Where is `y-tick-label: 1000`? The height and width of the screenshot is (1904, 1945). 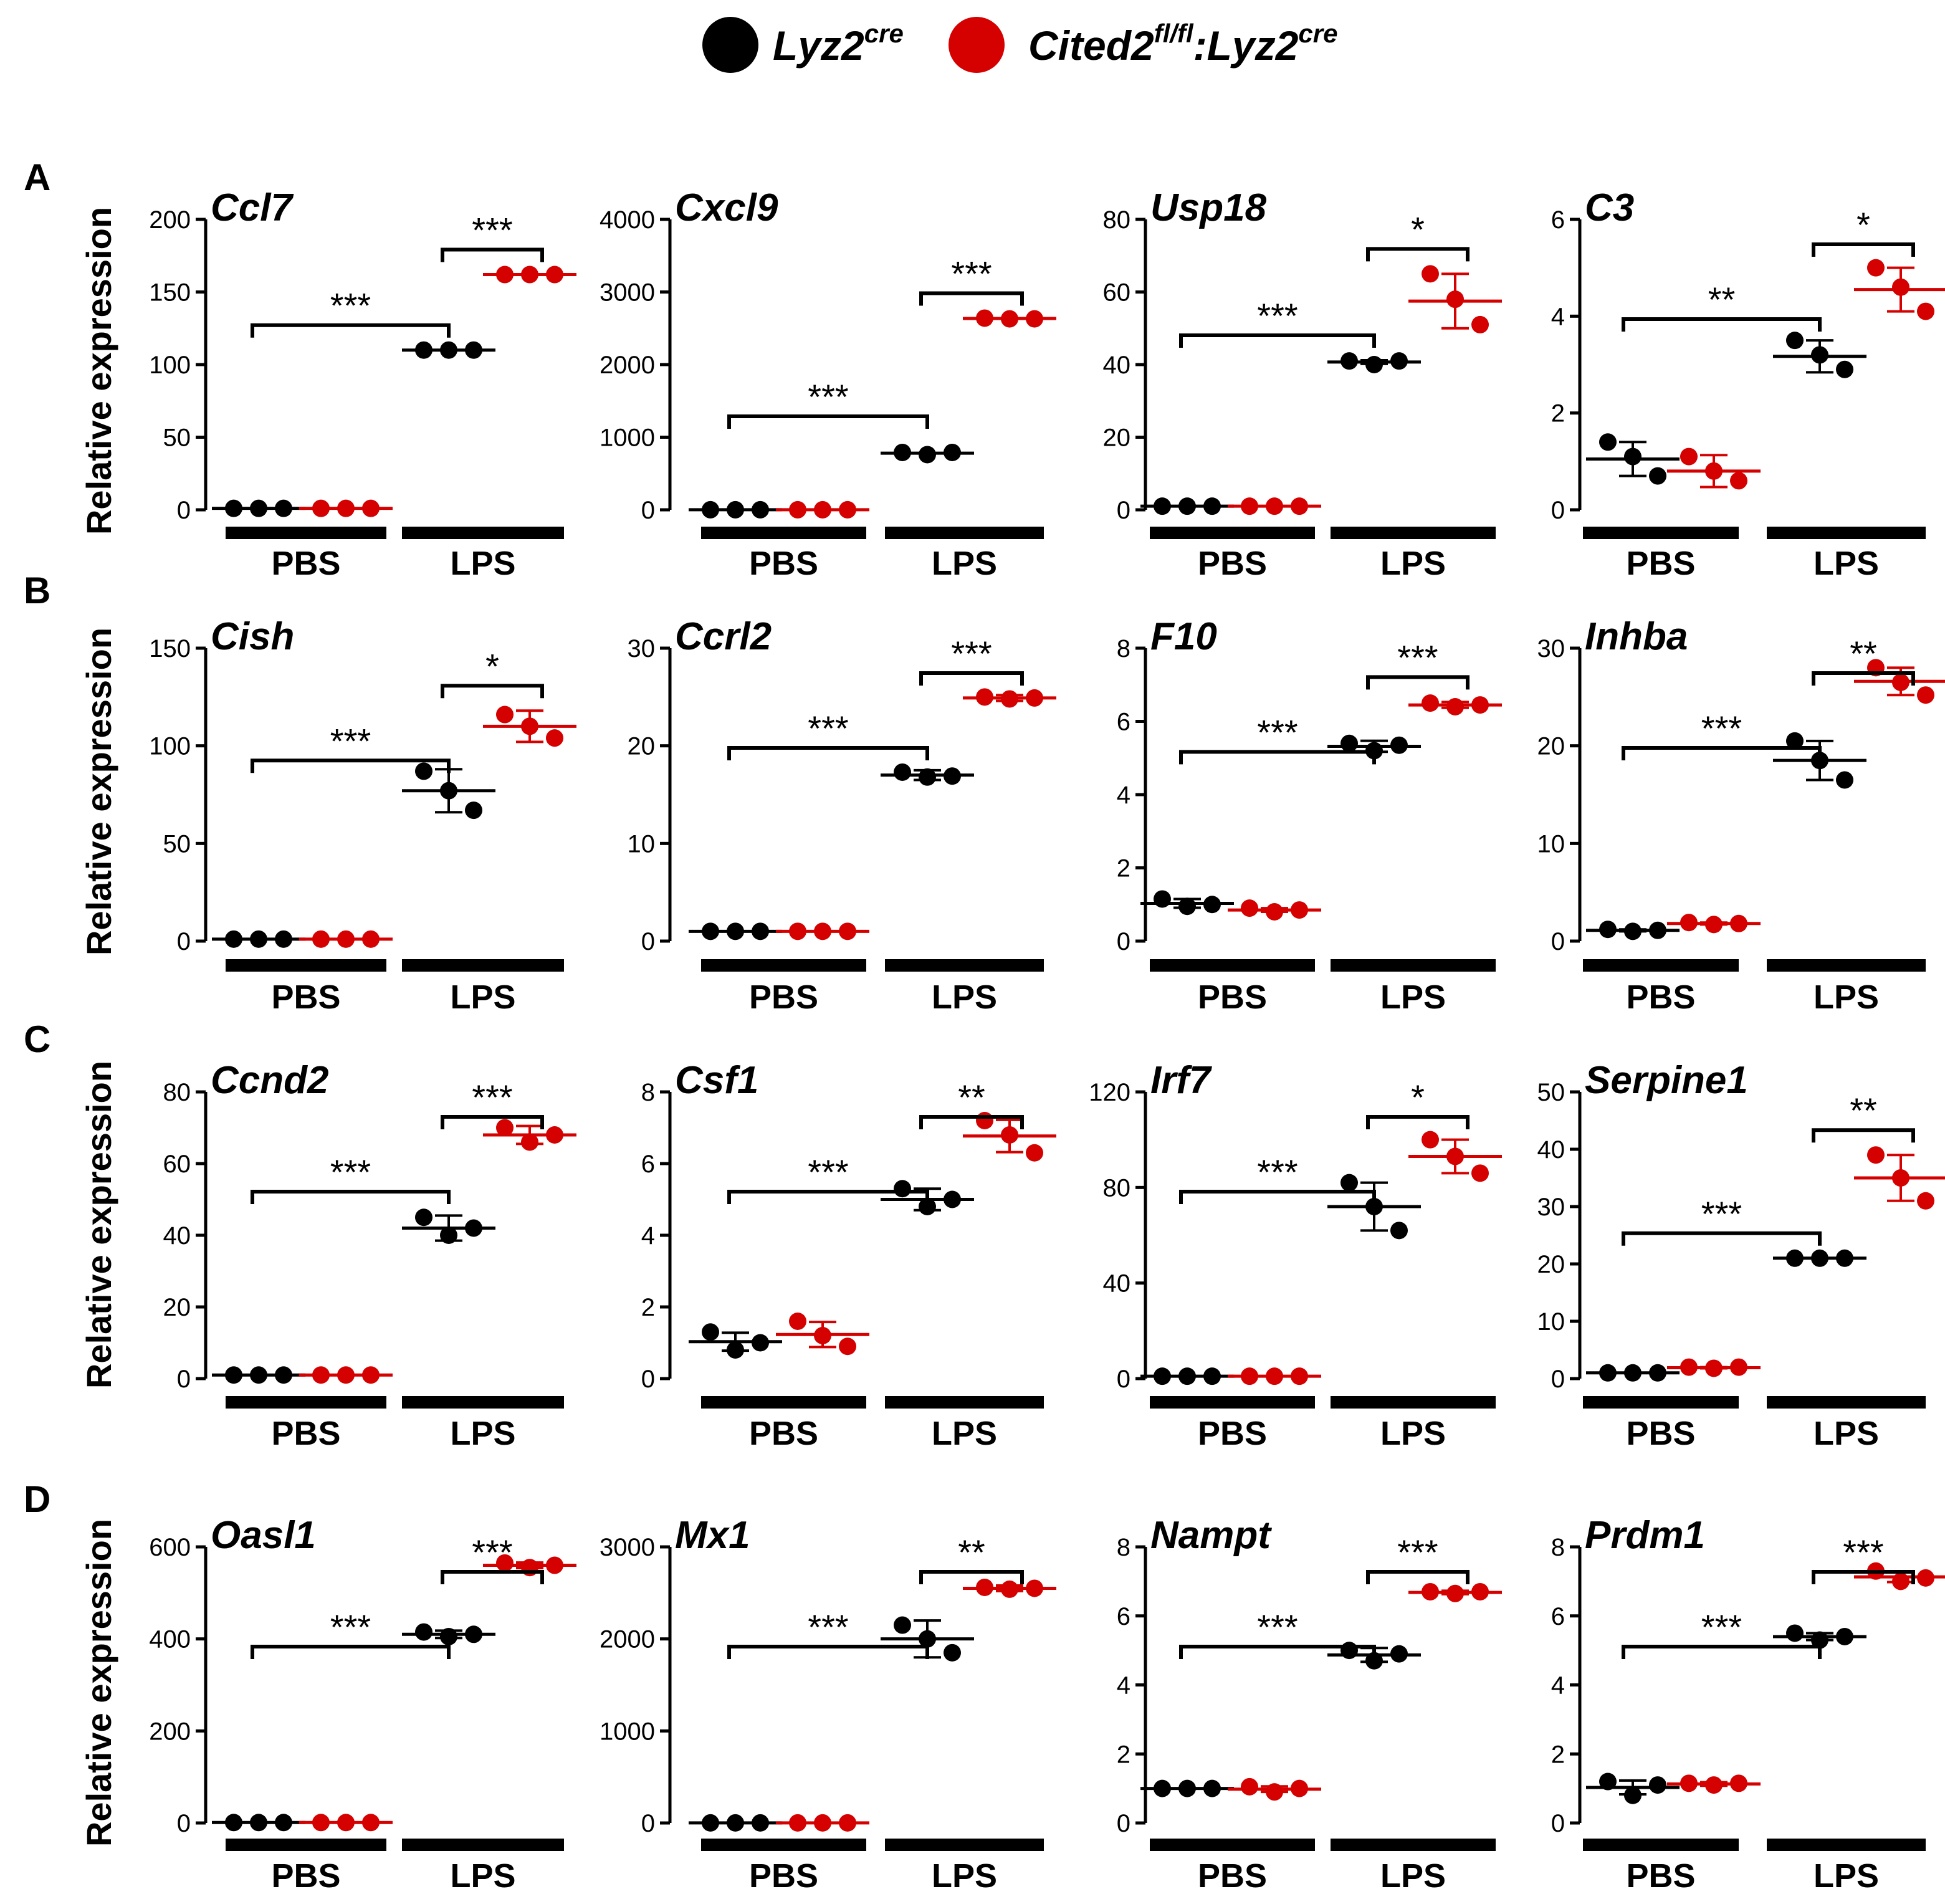
y-tick-label: 1000 is located at coordinates (627, 438).